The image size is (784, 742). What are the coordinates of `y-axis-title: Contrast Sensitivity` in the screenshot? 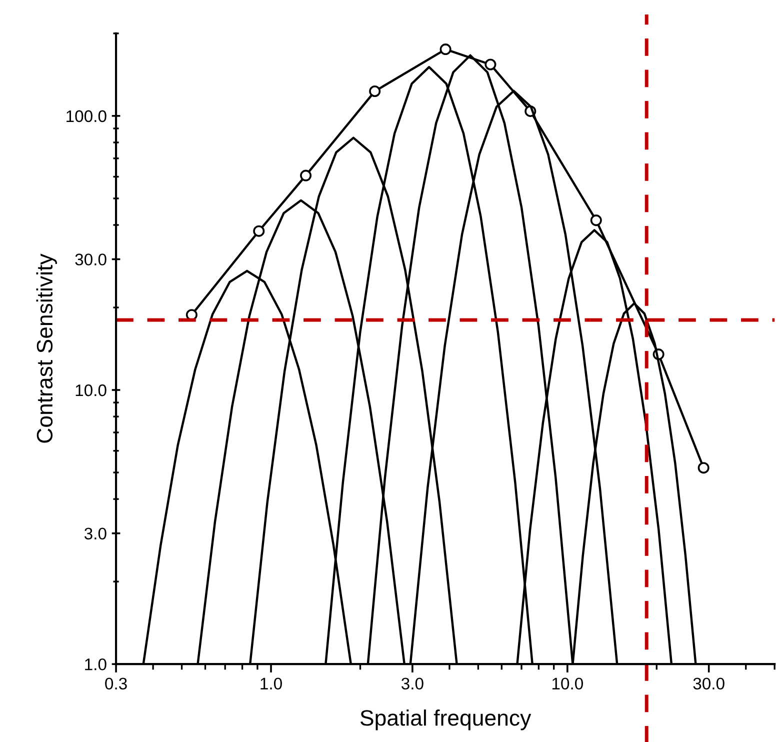 It's located at (46, 348).